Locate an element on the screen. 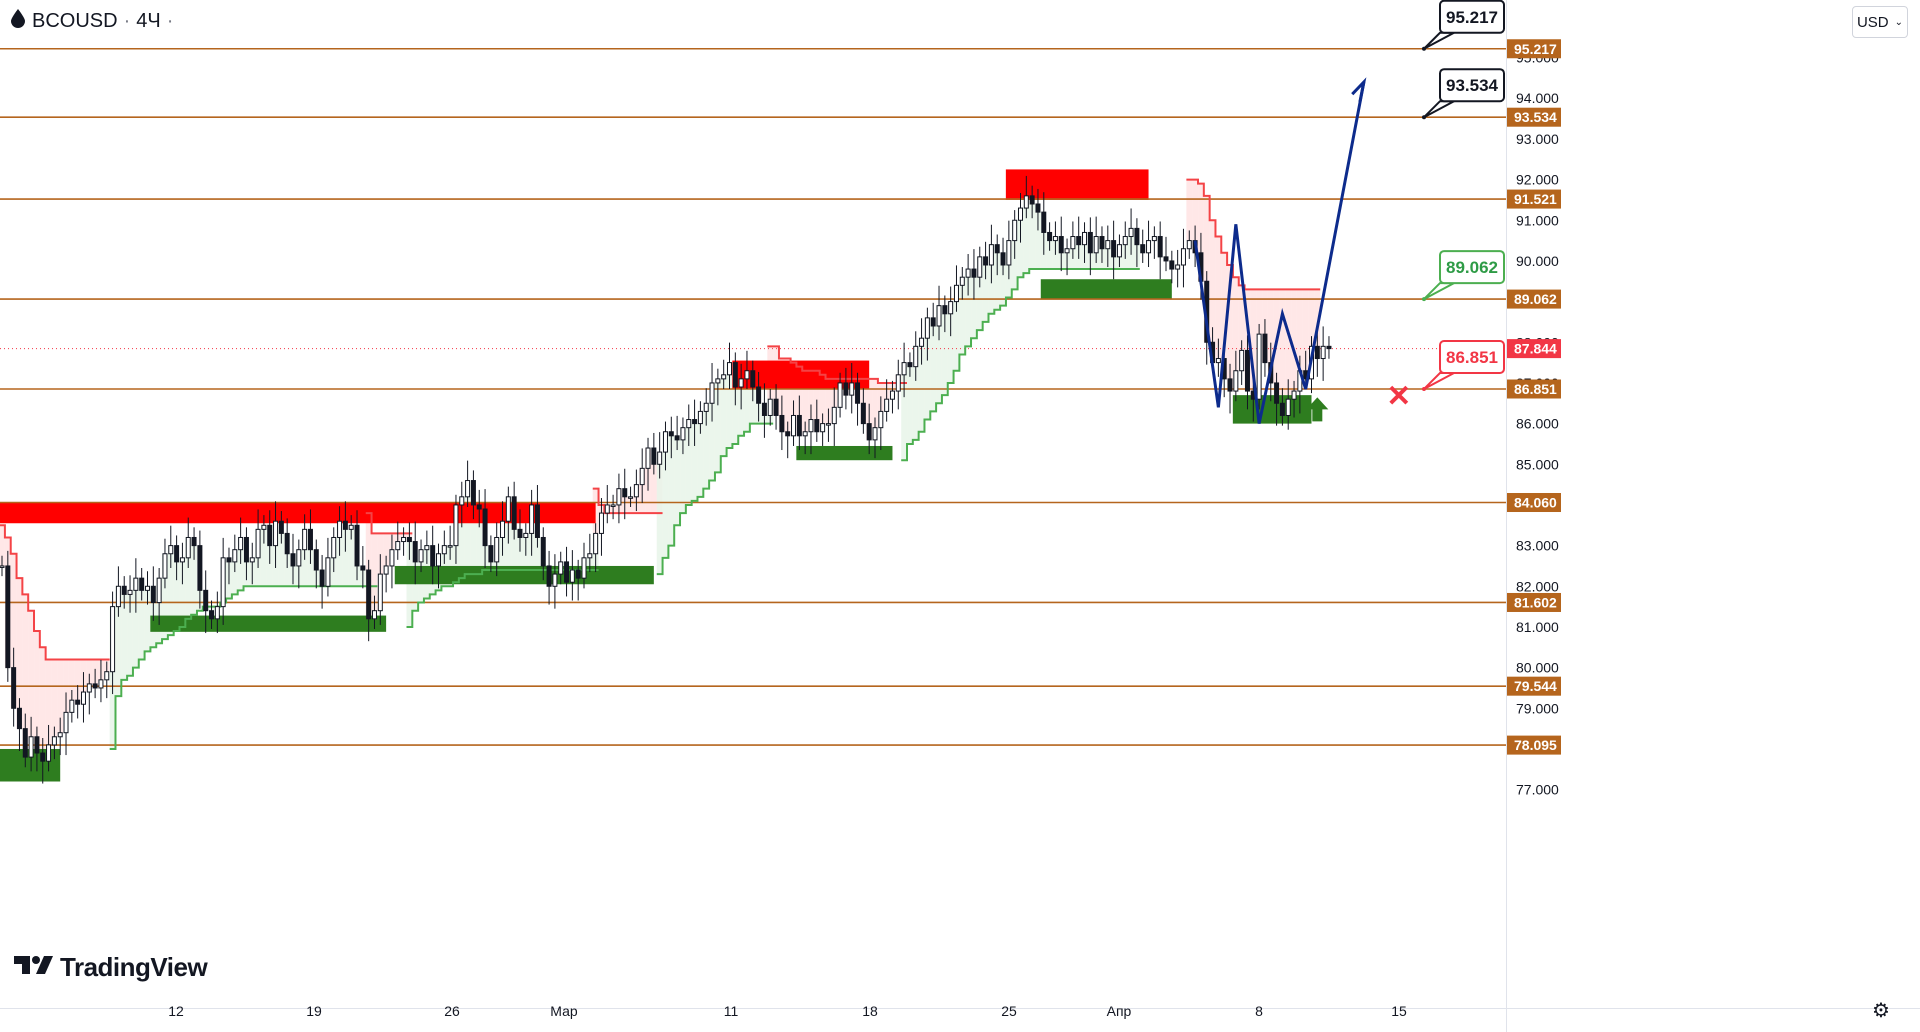 Image resolution: width=1920 pixels, height=1032 pixels. x-tick-2: 26 is located at coordinates (452, 1011).